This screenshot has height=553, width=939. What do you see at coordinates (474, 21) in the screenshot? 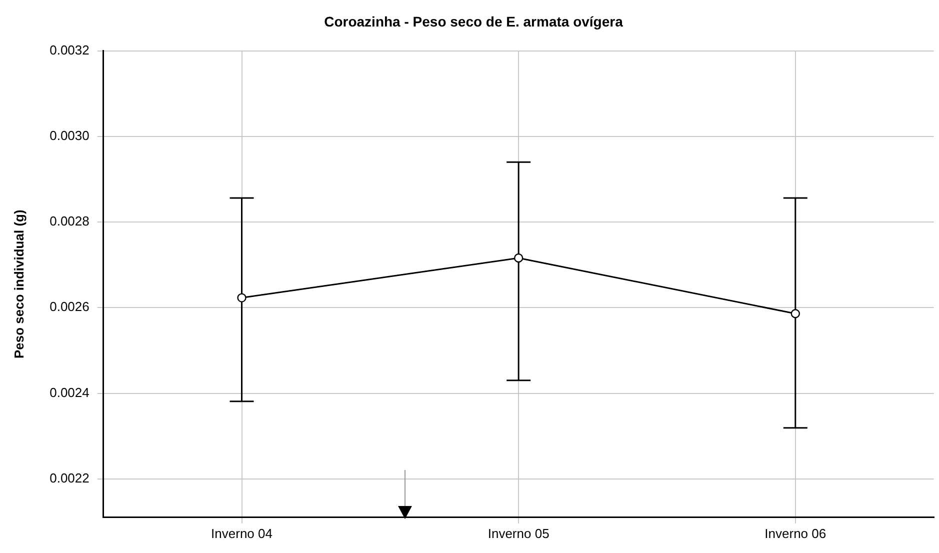
I see `chart-title: Coroazinha - Peso seco de E. armata ovígera` at bounding box center [474, 21].